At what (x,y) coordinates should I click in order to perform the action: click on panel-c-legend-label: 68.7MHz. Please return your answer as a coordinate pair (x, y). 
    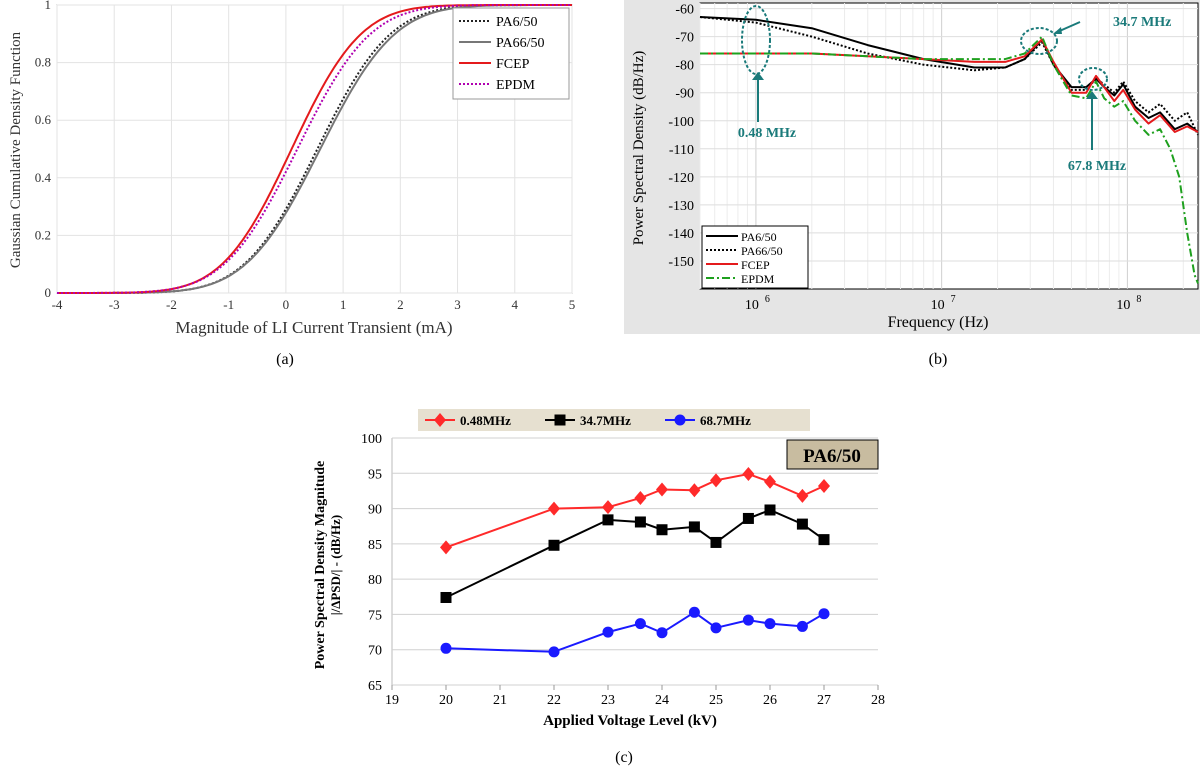
    Looking at the image, I should click on (725, 420).